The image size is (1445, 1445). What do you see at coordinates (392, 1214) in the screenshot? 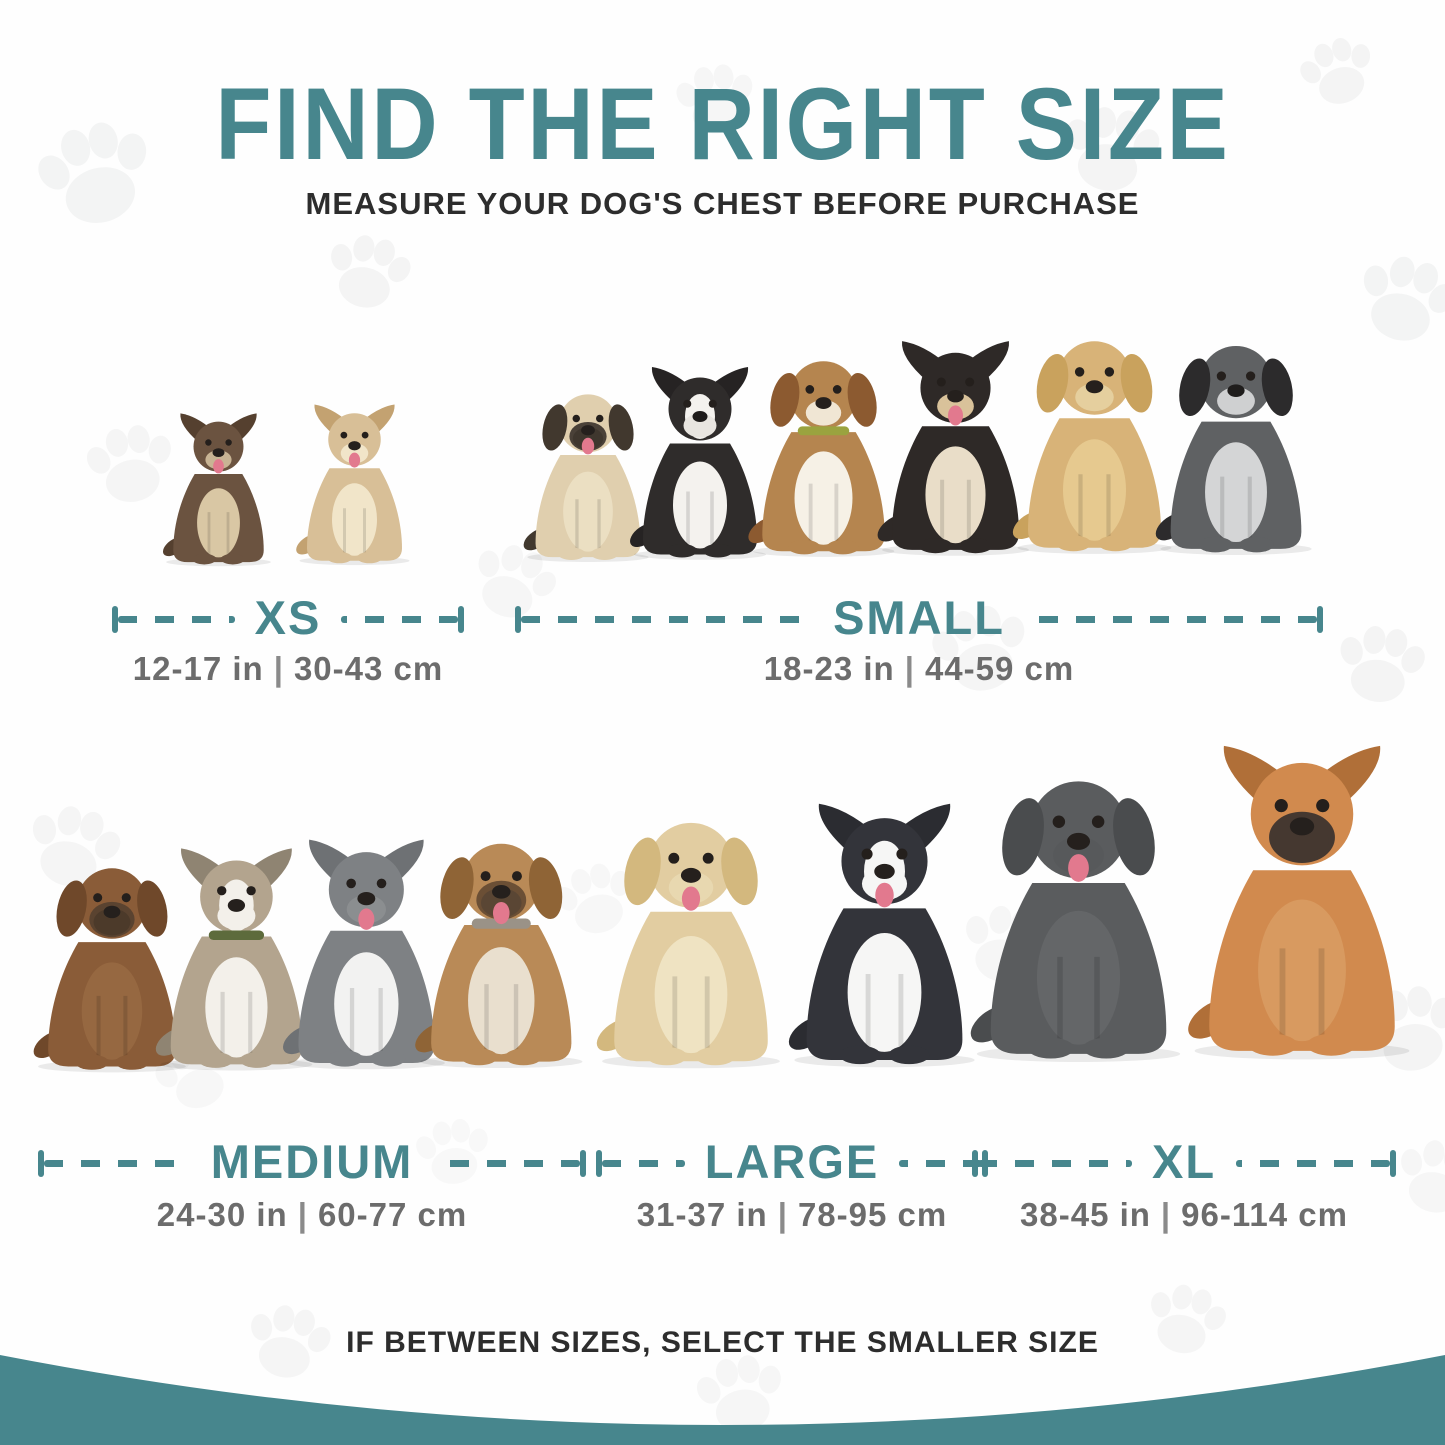
I see `range-cm: 60-77 cm` at bounding box center [392, 1214].